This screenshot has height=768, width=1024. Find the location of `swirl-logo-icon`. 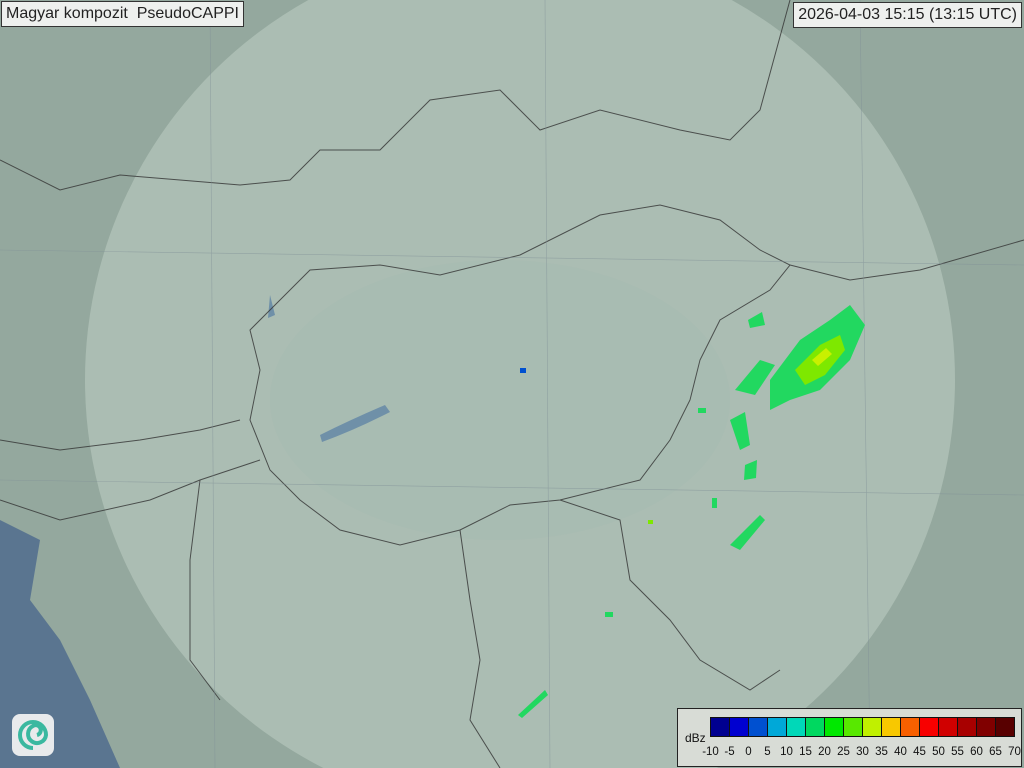

swirl-logo-icon is located at coordinates (33, 735).